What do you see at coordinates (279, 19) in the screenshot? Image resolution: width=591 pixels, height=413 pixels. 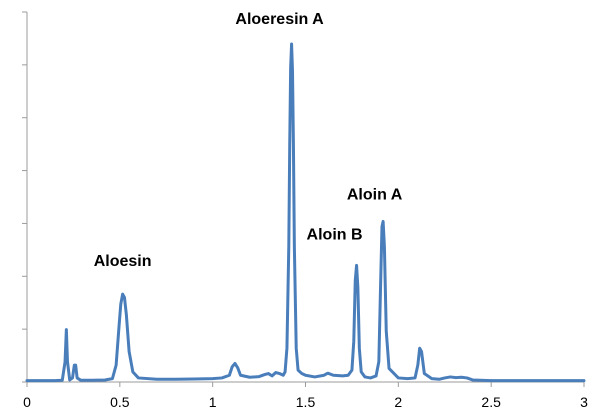 I see `peak-label: Aloeresin A` at bounding box center [279, 19].